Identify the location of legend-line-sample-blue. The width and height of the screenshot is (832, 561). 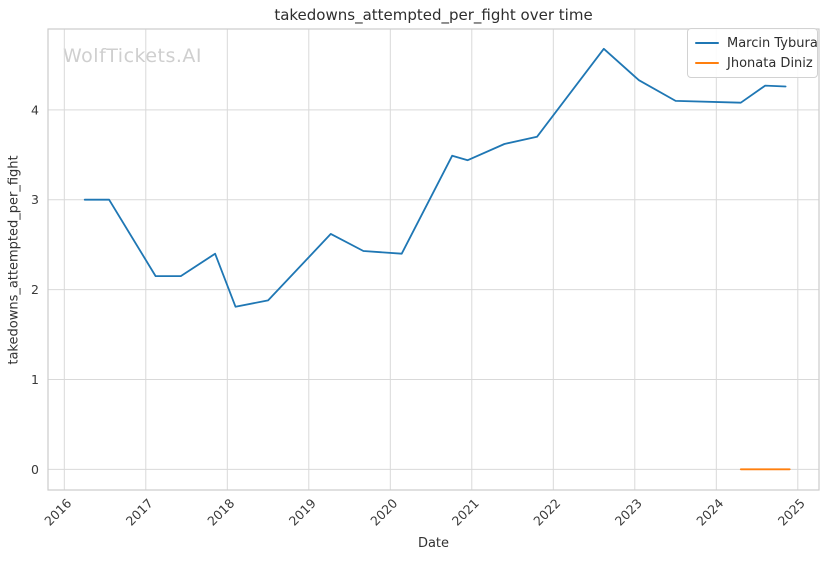
(707, 43).